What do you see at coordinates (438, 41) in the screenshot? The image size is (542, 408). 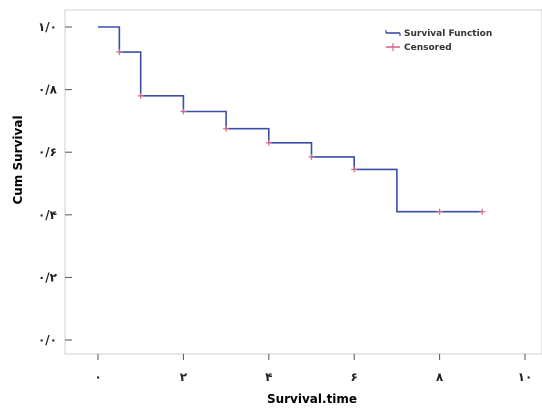 I see `legend: Survival Function Censored` at bounding box center [438, 41].